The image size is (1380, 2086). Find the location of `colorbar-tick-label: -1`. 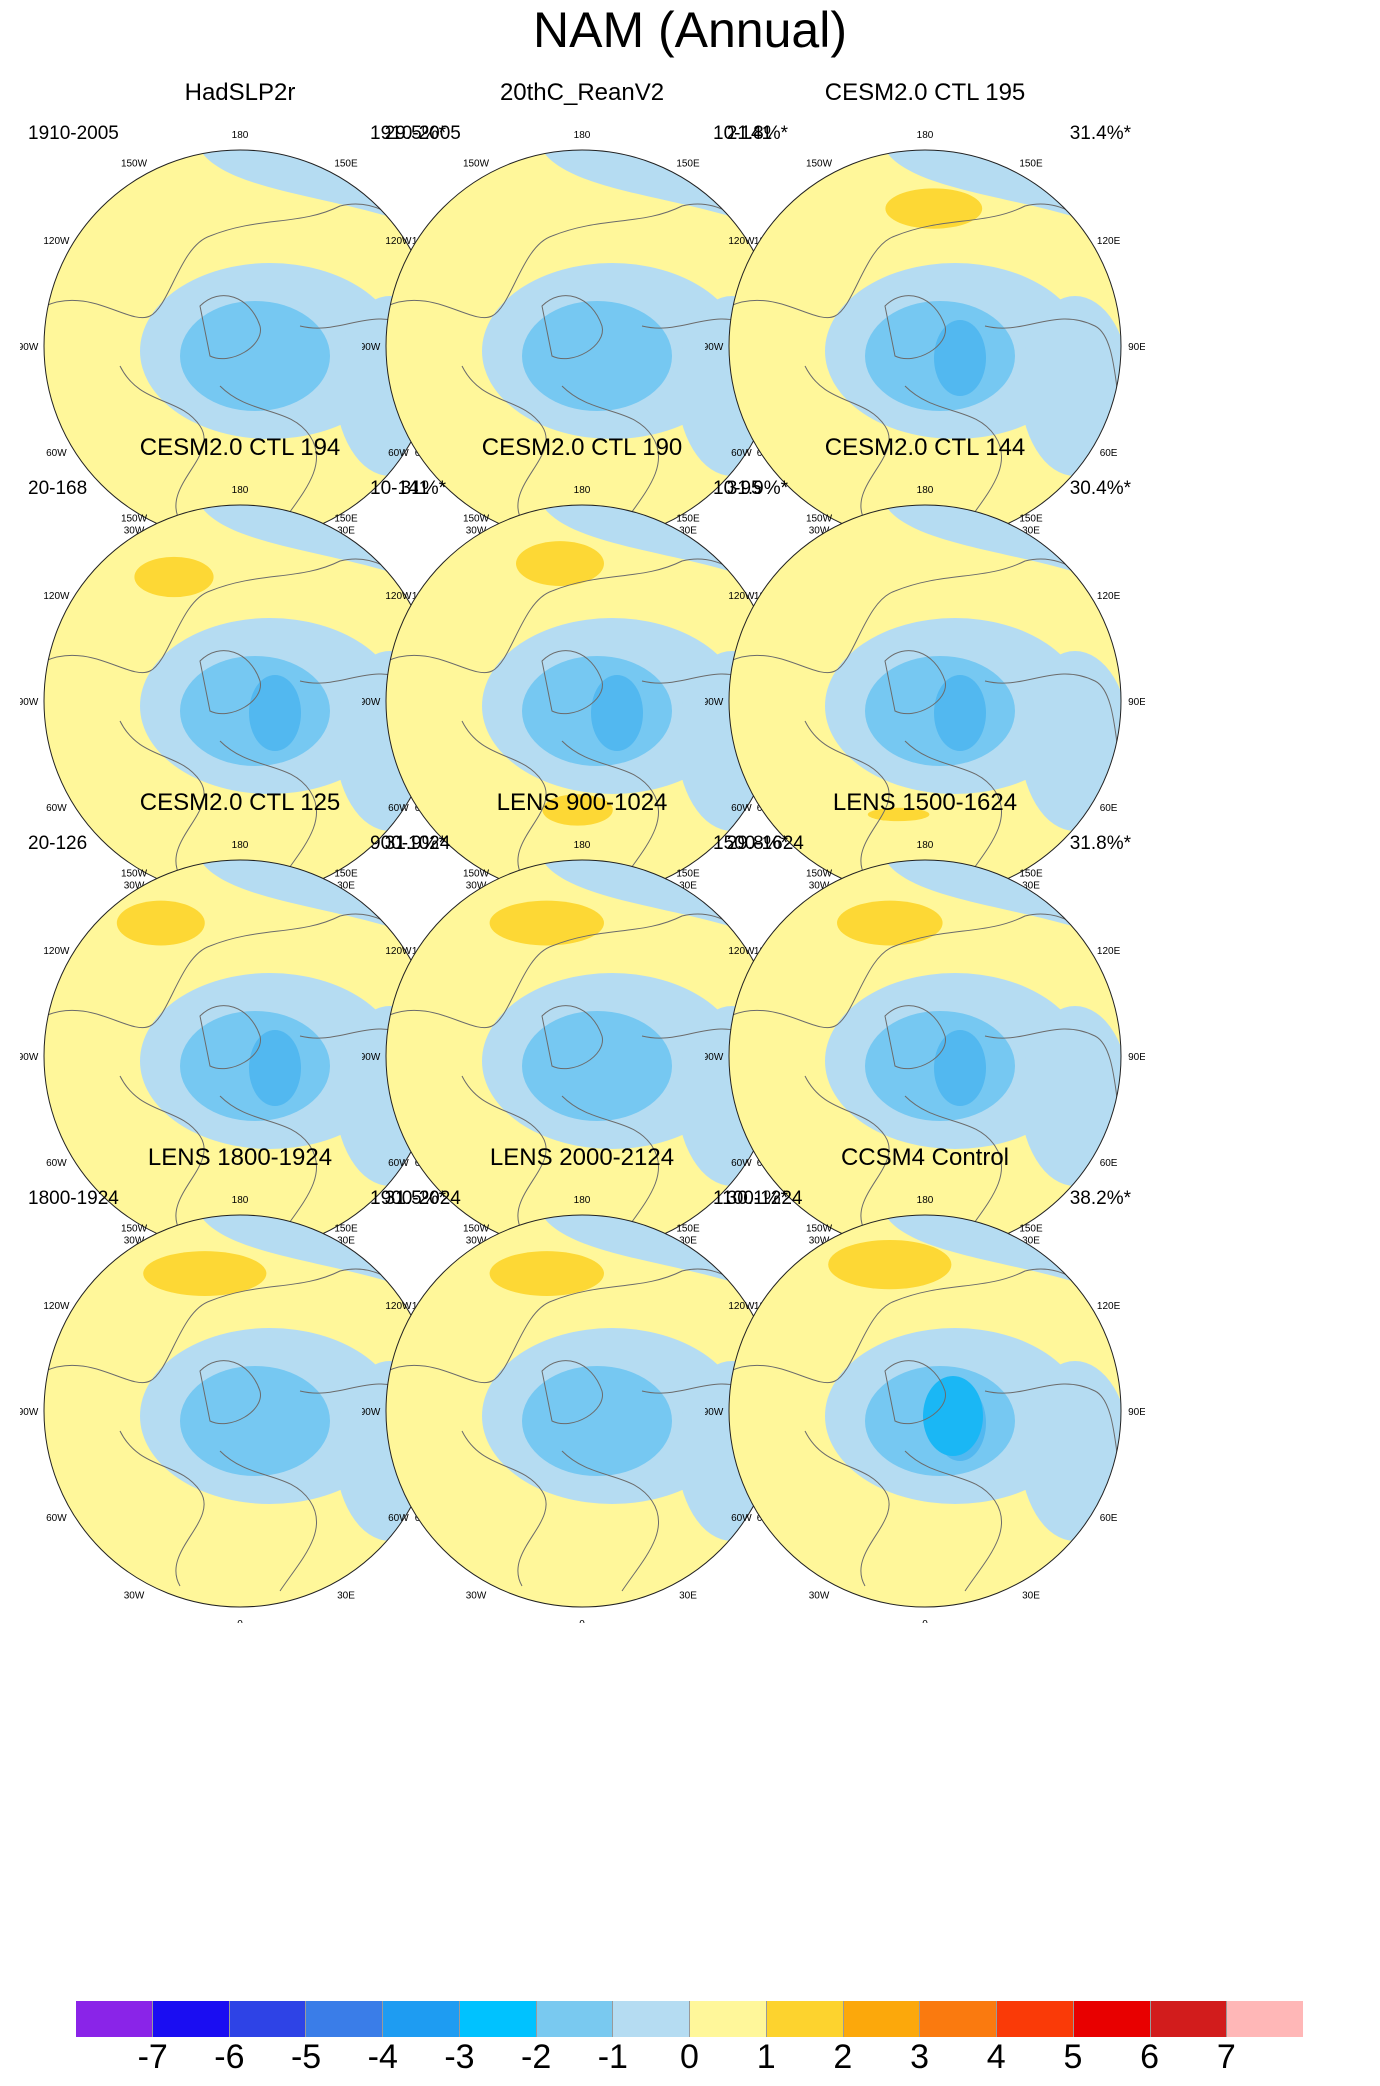

colorbar-tick-label: -1 is located at coordinates (612, 2057).